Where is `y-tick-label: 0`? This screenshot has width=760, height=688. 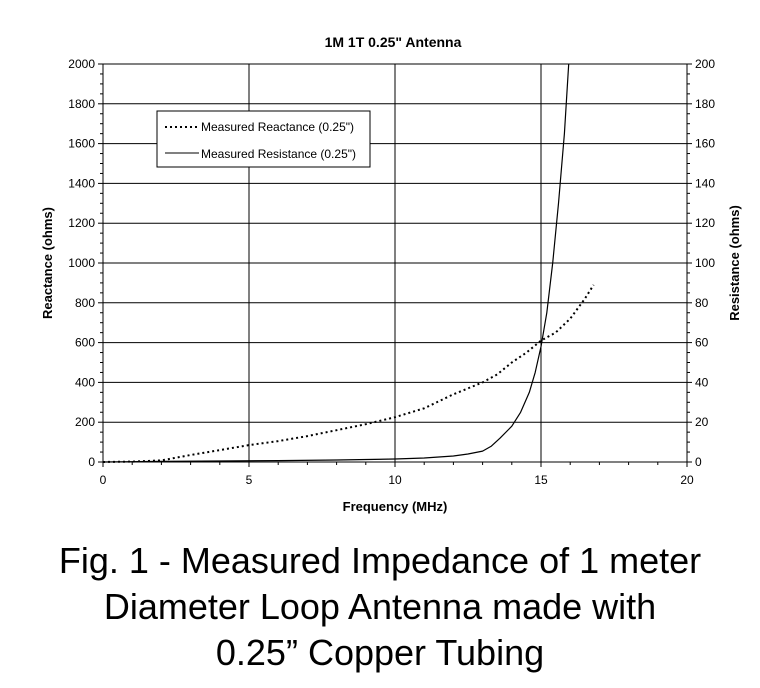
y-tick-label: 0 is located at coordinates (91, 462).